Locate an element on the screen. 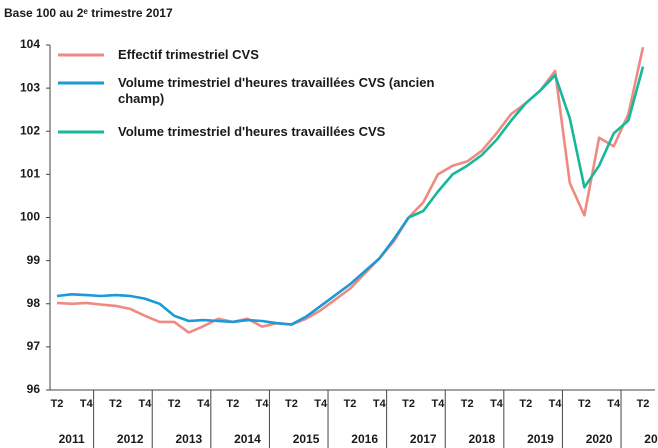 This screenshot has height=448, width=658. year-label: 2013 is located at coordinates (188, 439).